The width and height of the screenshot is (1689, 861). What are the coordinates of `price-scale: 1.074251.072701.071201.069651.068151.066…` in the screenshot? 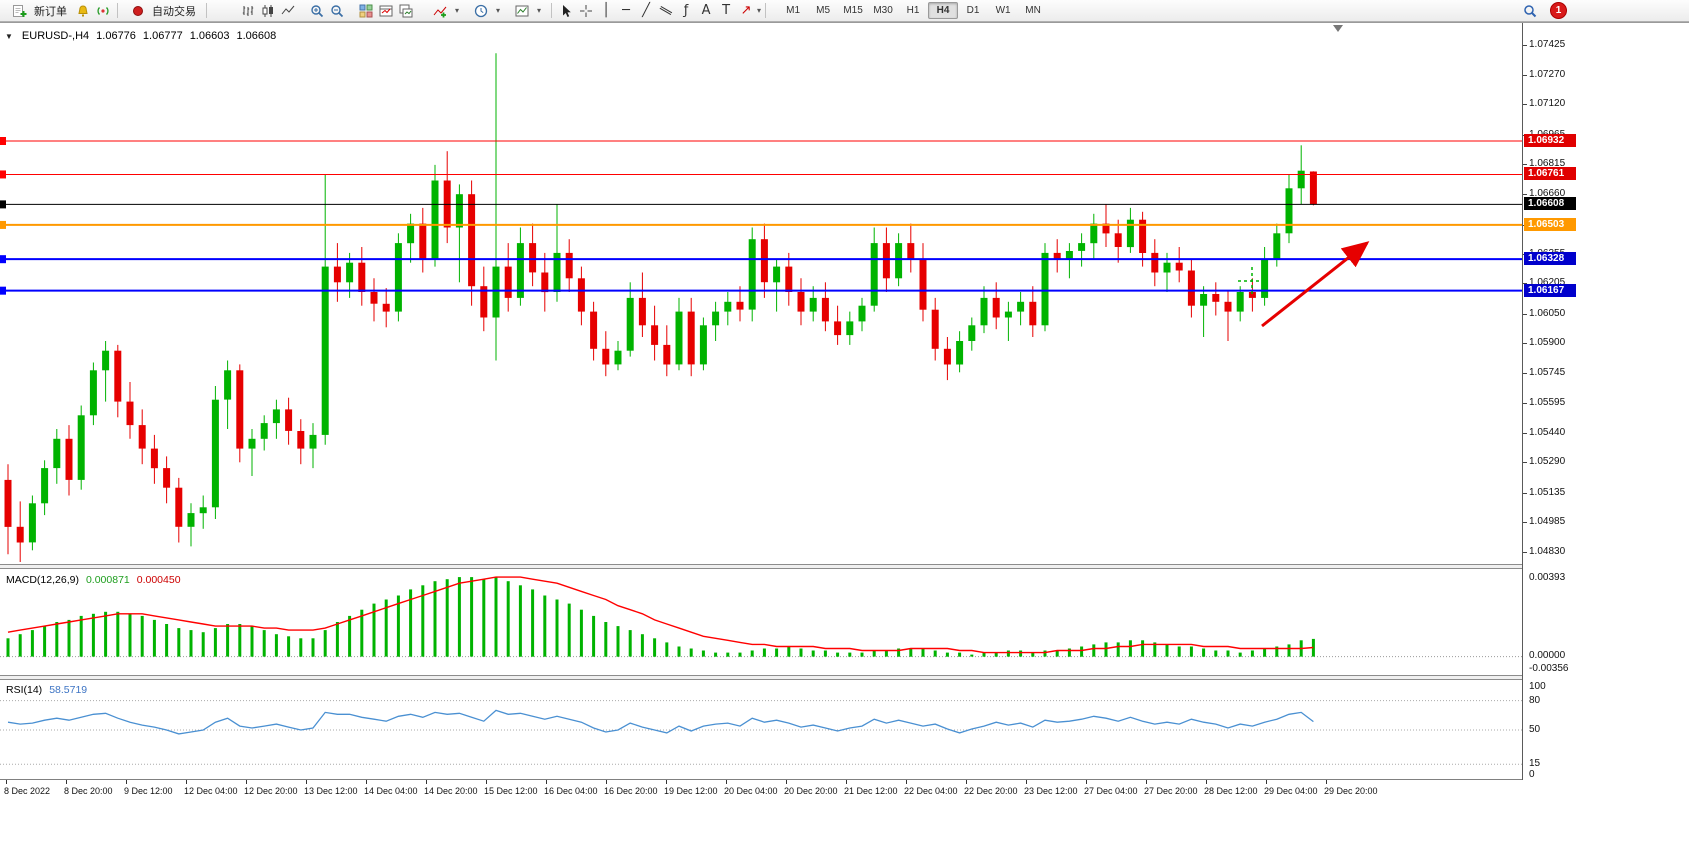 It's located at (1605, 401).